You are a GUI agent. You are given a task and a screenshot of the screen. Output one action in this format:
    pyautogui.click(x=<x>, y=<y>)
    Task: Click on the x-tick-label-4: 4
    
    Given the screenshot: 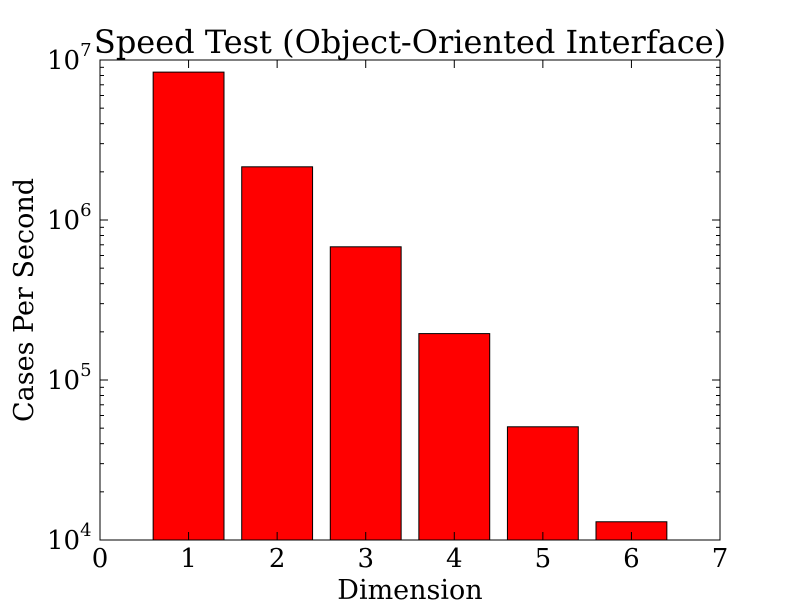 What is the action you would take?
    pyautogui.click(x=454, y=559)
    